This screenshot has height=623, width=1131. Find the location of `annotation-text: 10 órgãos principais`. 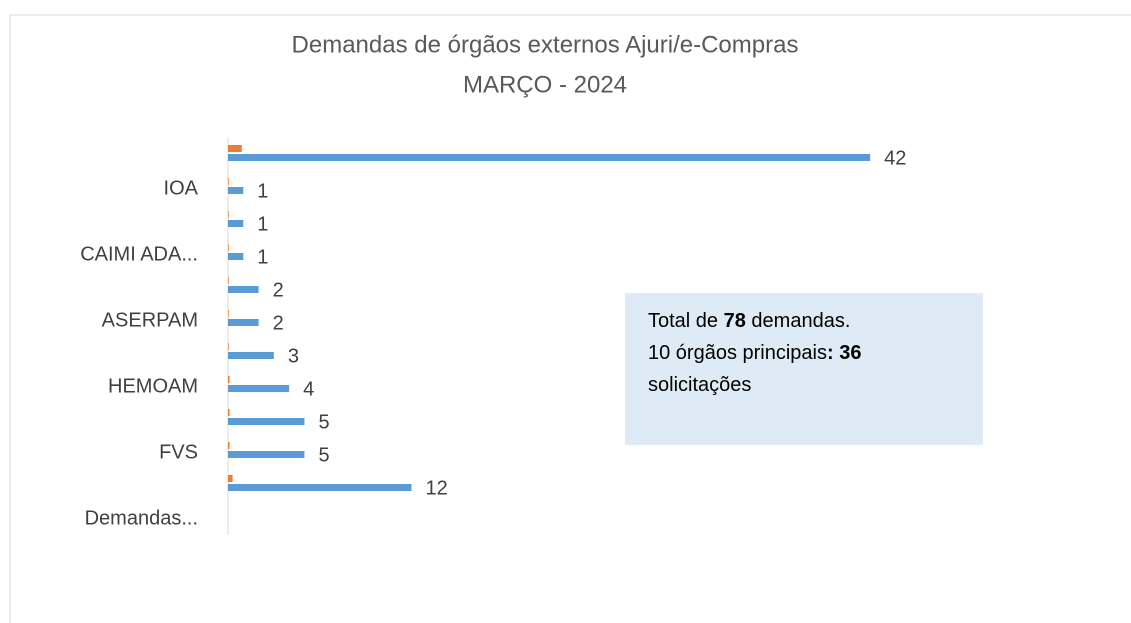

annotation-text: 10 órgãos principais is located at coordinates (737, 353).